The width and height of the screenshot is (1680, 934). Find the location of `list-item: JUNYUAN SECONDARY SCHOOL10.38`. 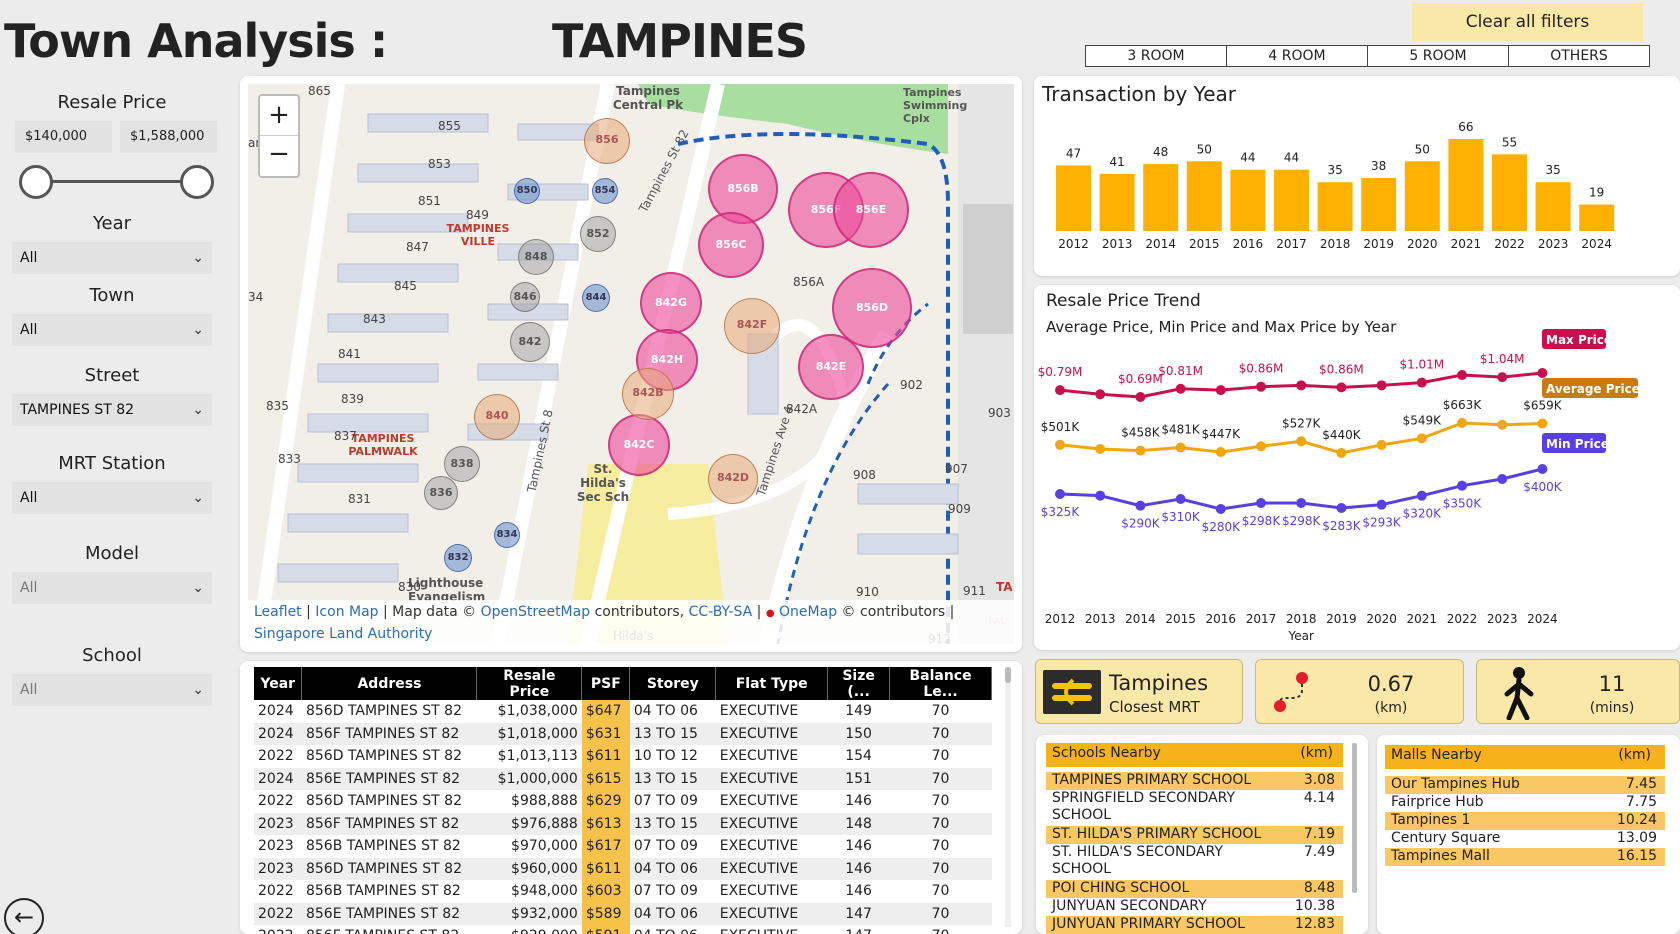

list-item: JUNYUAN SECONDARY SCHOOL10.38 is located at coordinates (1194, 914).